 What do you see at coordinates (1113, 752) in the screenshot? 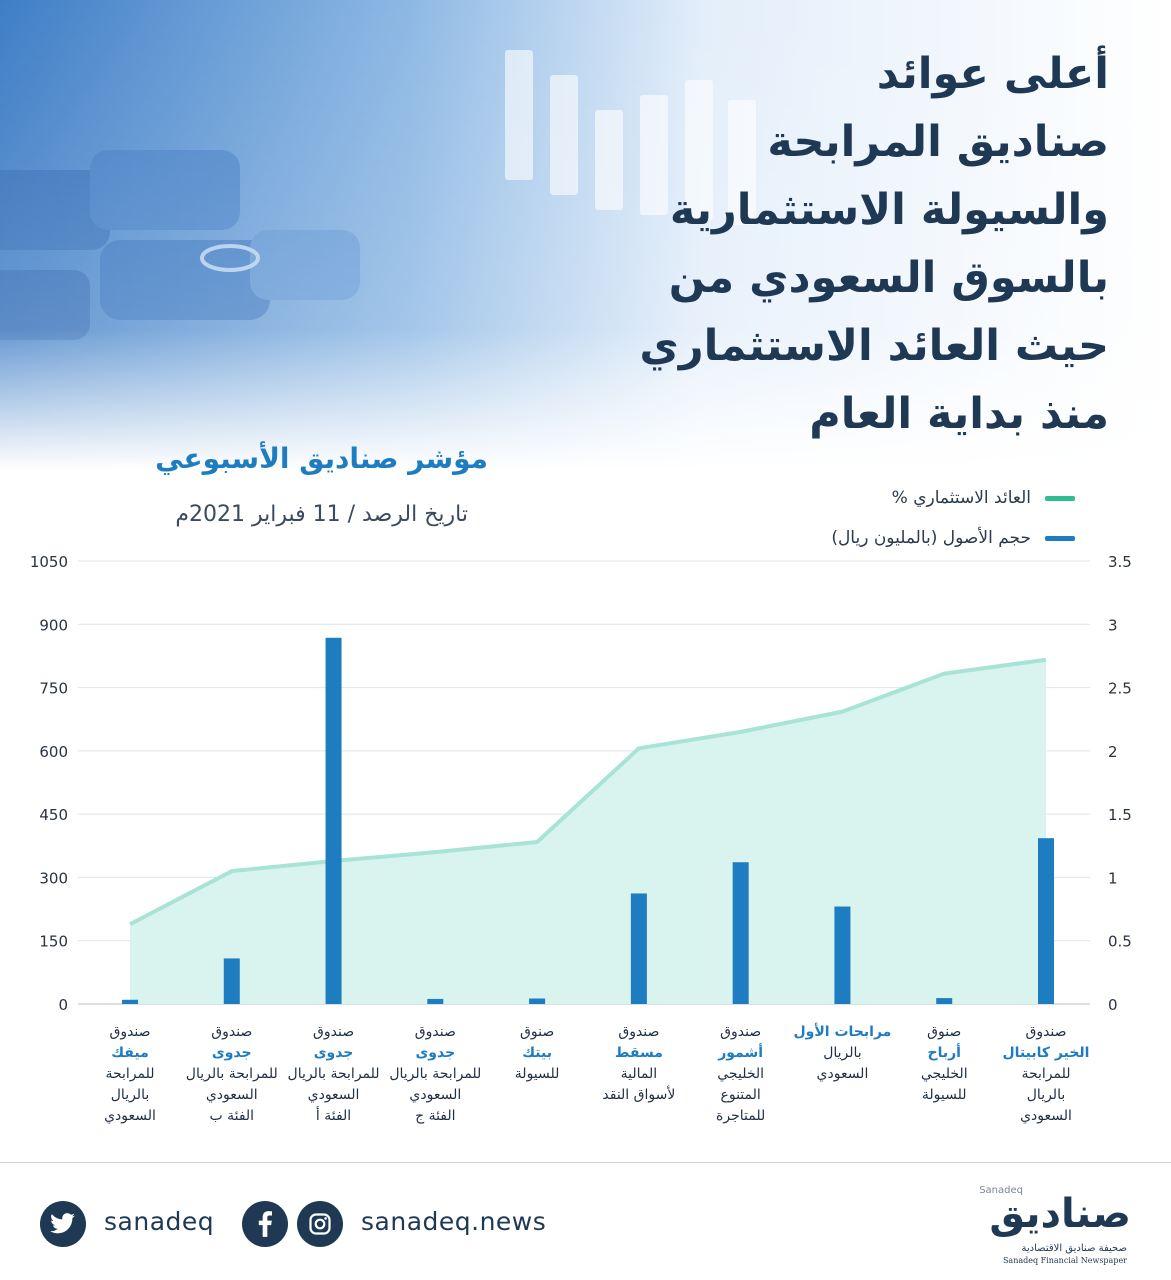
I see `right-axis-tick-label: 2` at bounding box center [1113, 752].